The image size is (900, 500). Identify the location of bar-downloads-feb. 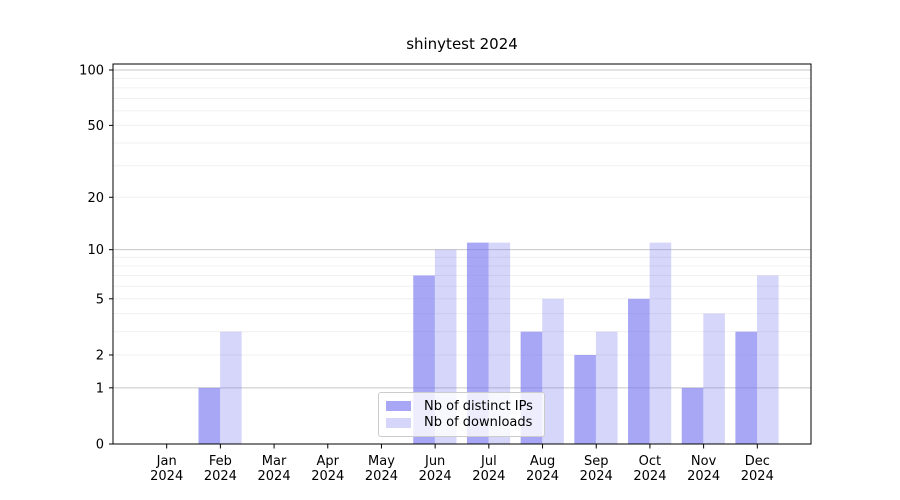
(231, 387).